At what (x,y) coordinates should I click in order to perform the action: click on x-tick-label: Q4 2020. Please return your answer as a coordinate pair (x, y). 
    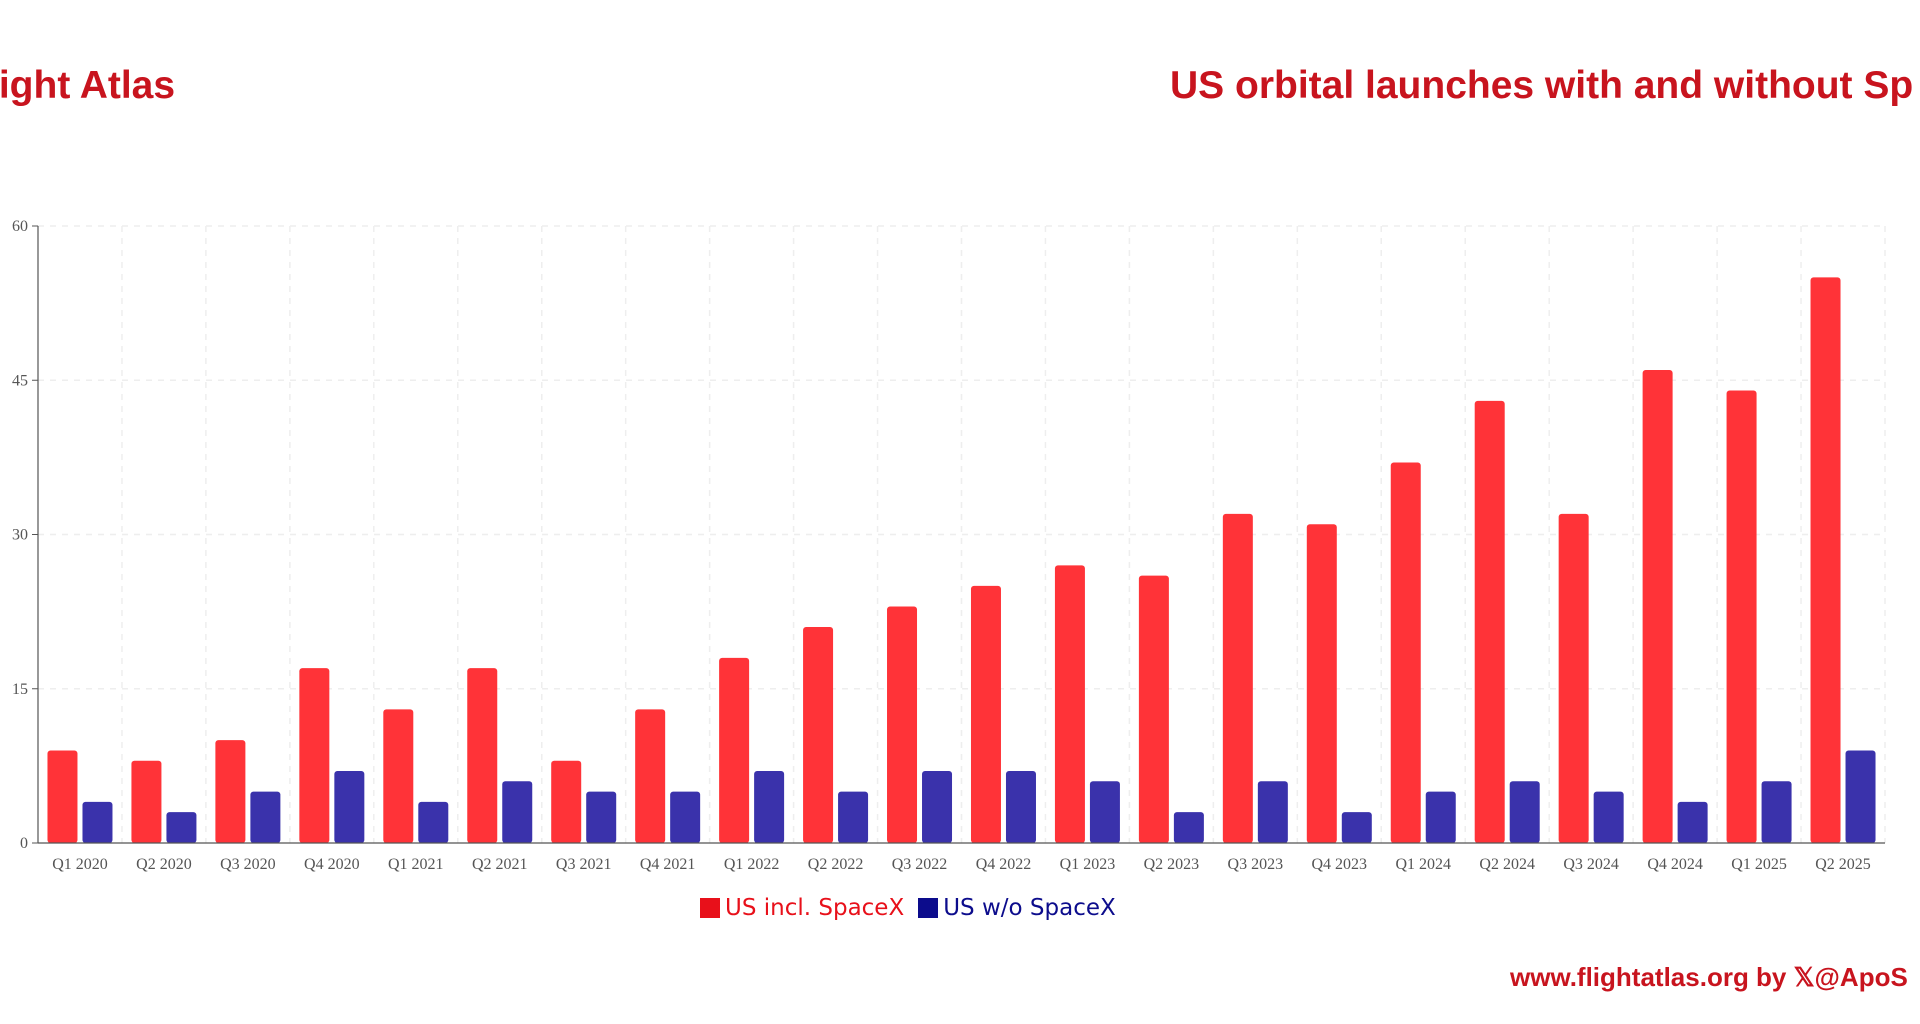
    Looking at the image, I should click on (332, 864).